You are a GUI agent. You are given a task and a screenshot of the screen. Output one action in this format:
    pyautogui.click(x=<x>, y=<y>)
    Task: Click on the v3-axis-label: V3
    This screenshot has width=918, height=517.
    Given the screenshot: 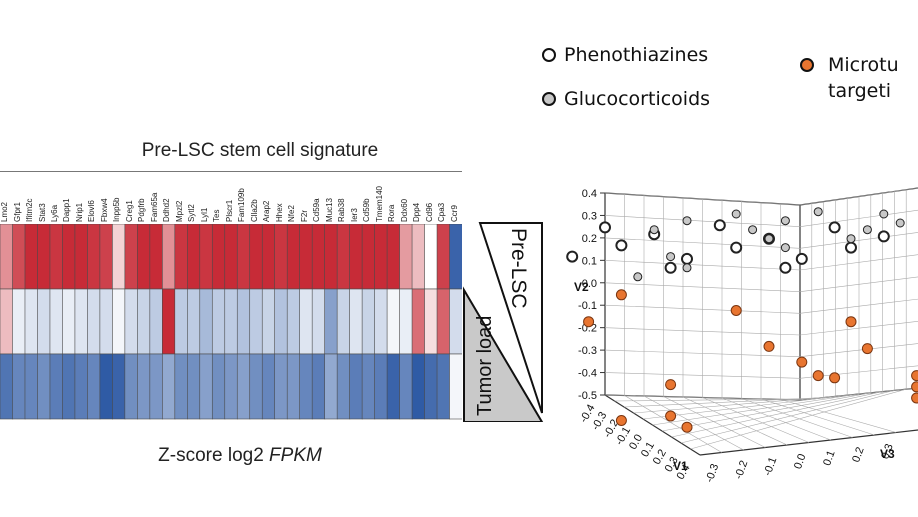 What is the action you would take?
    pyautogui.click(x=887, y=454)
    